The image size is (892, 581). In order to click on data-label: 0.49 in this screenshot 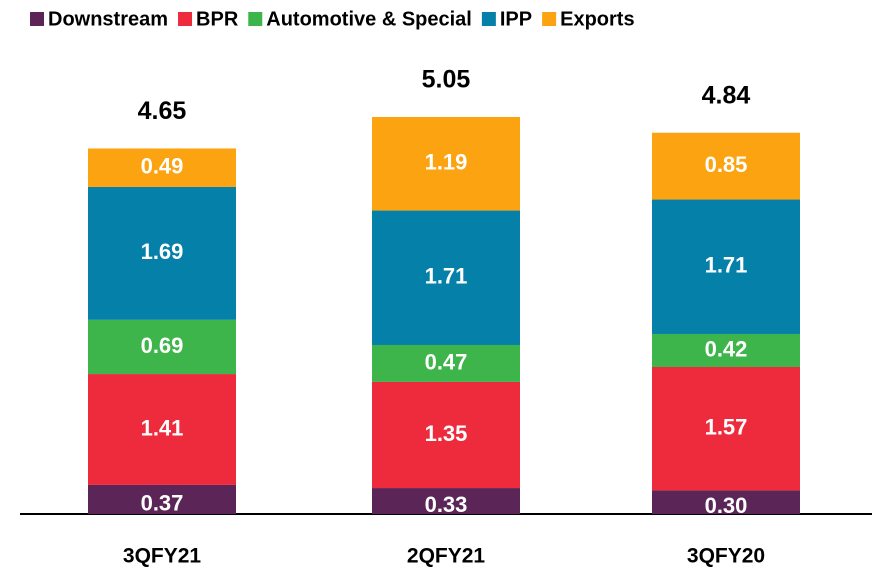, I will do `click(162, 166)`.